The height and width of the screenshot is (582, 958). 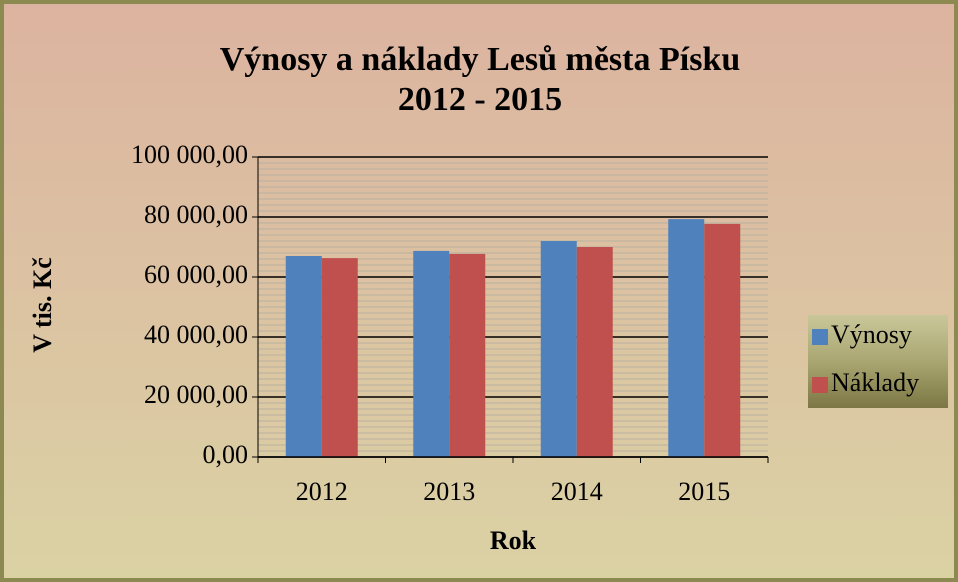 I want to click on y-axis-label: V tis. Kč, so click(x=42, y=305).